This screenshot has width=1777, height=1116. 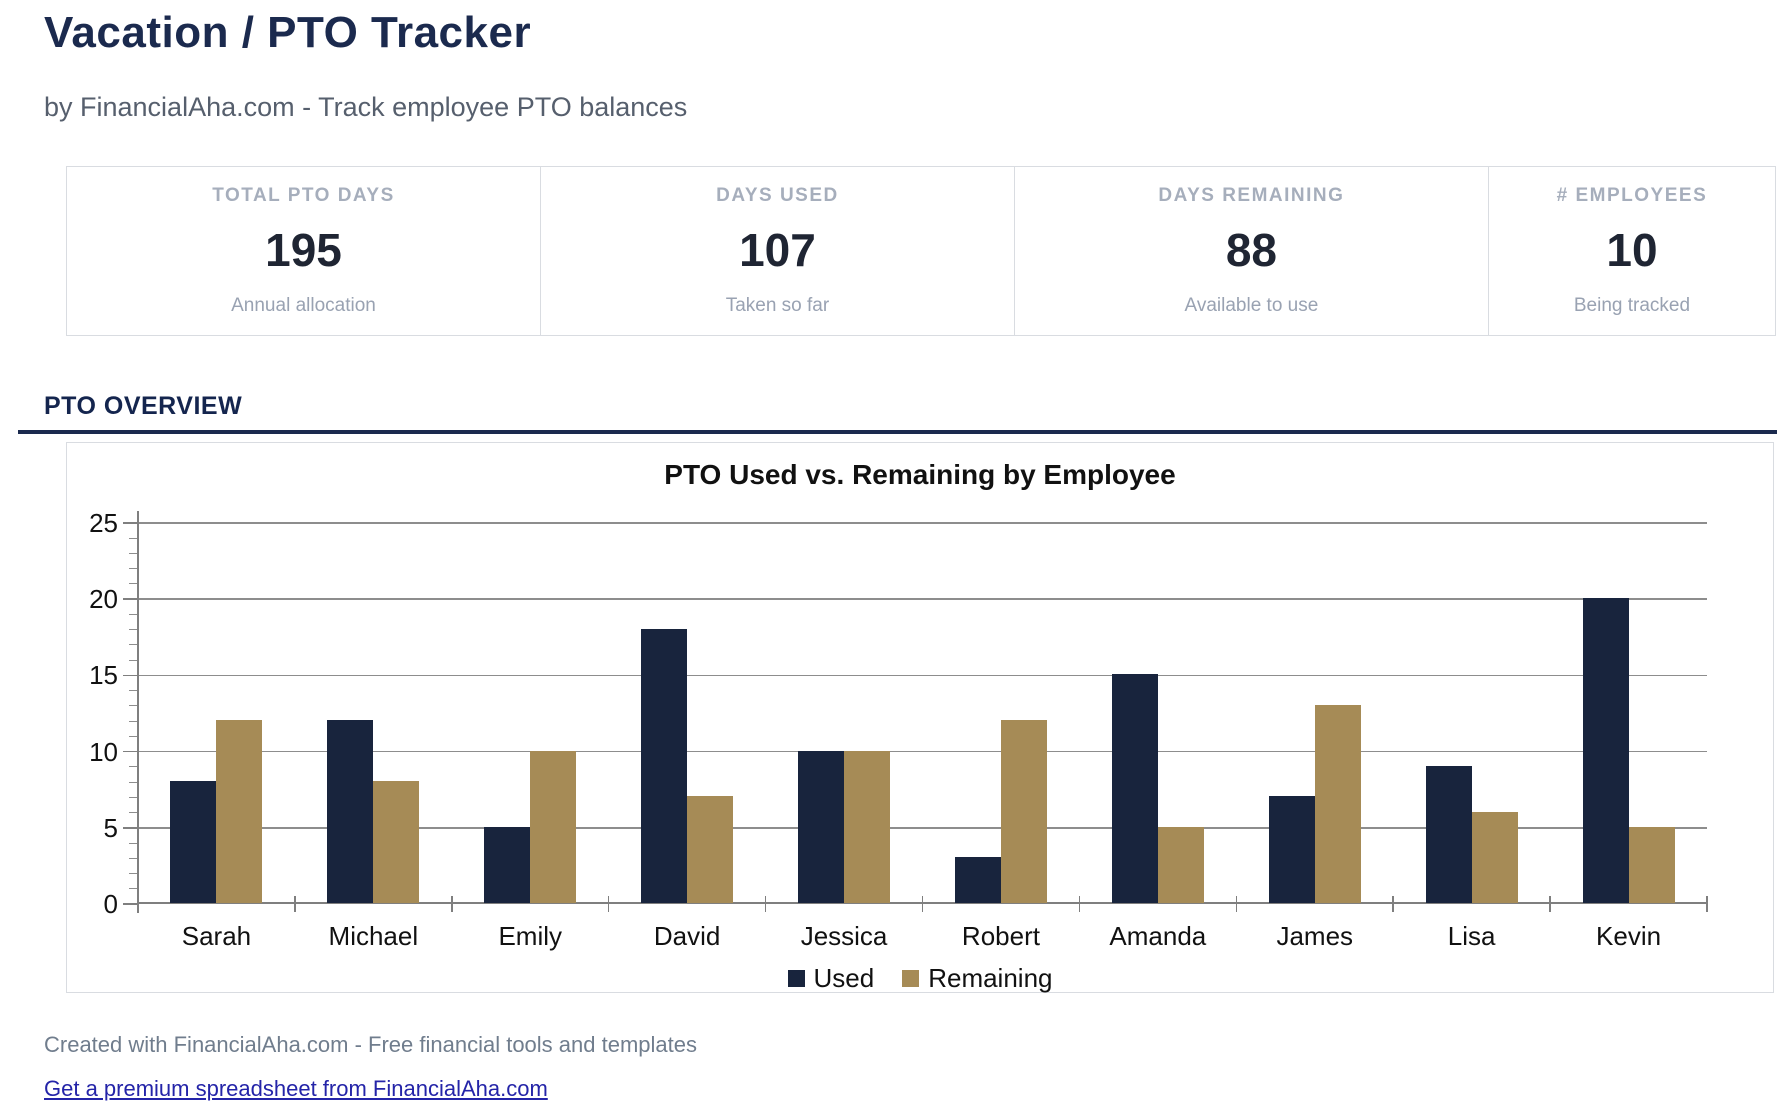 I want to click on legend-swatch-used, so click(x=796, y=978).